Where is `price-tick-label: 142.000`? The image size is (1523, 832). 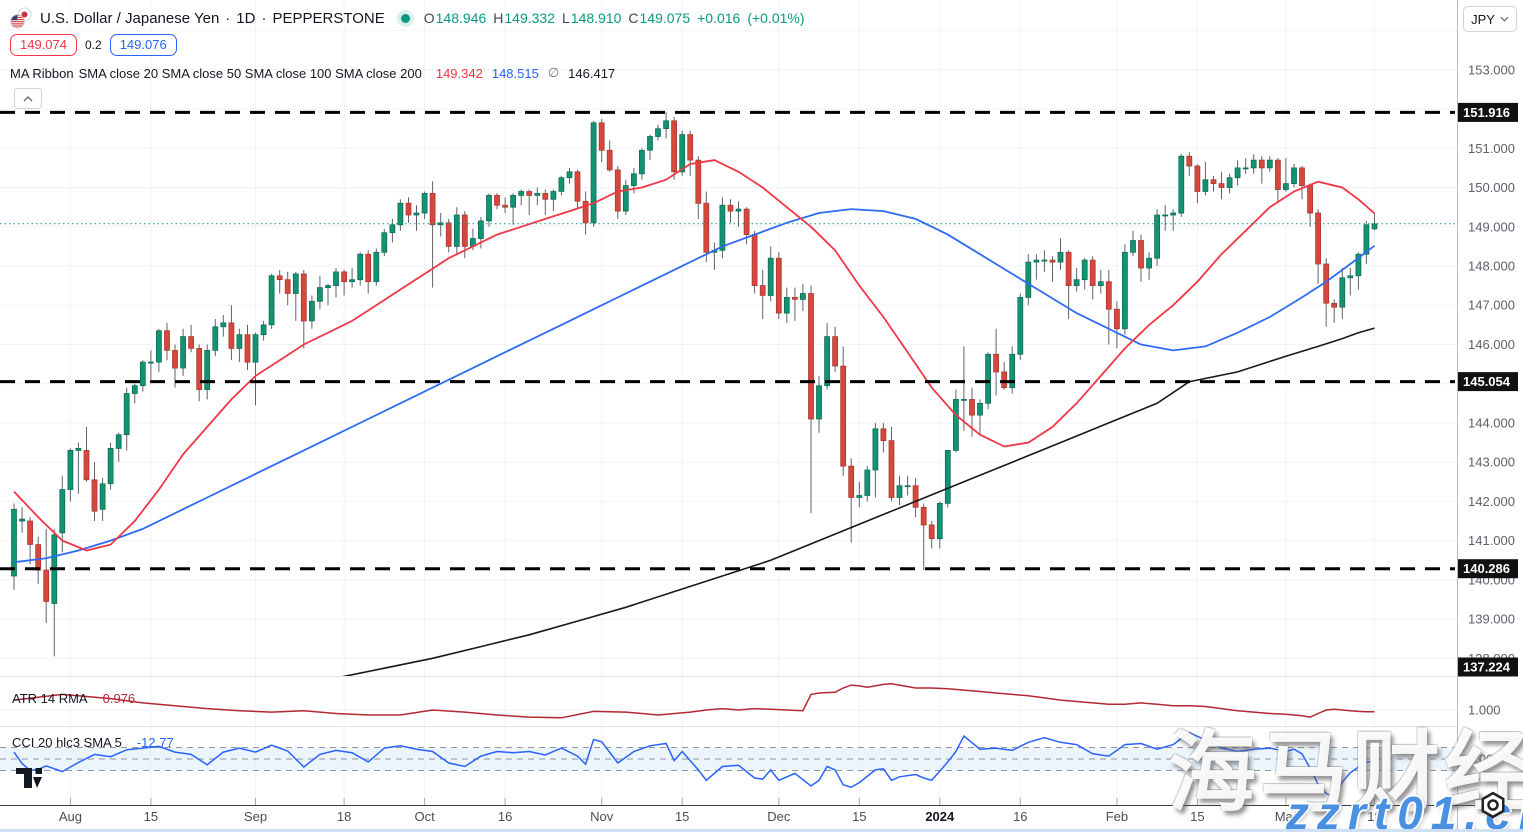
price-tick-label: 142.000 is located at coordinates (1491, 501).